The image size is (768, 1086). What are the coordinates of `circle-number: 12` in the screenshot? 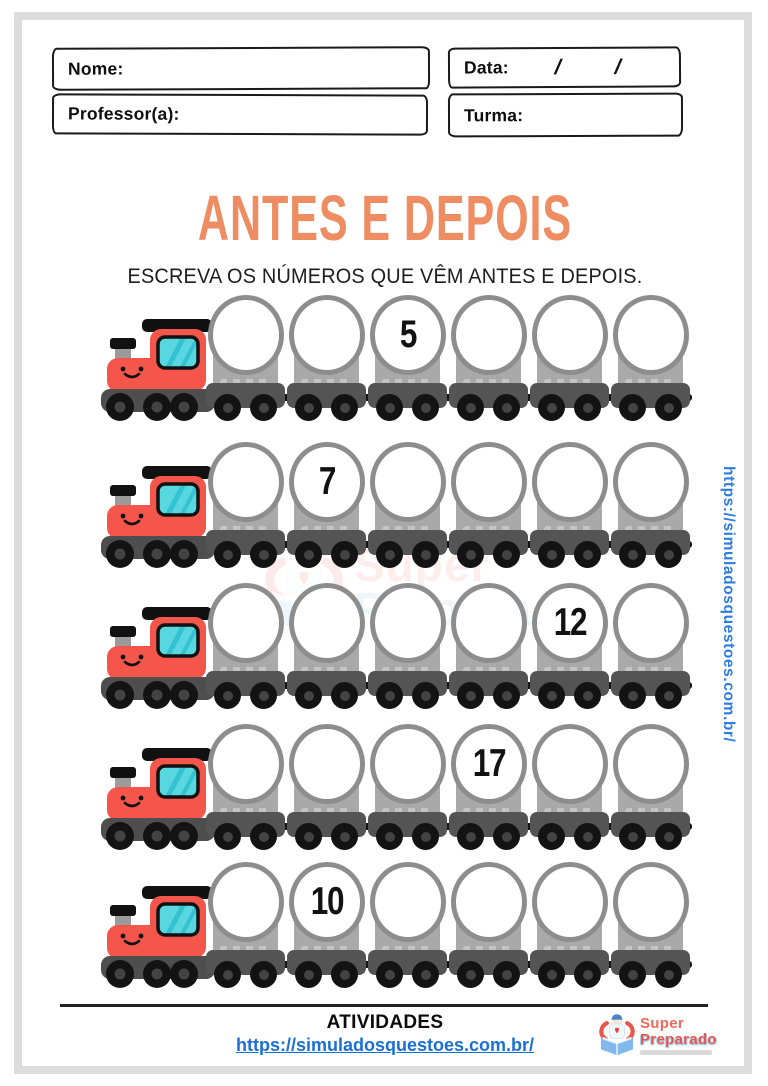 It's located at (570, 622).